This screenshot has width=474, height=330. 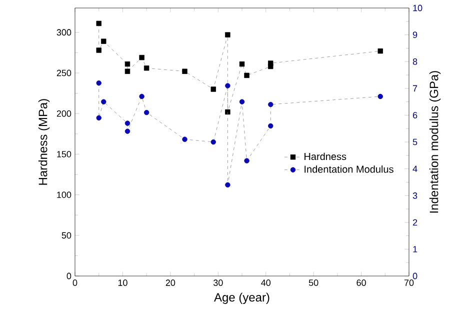 What do you see at coordinates (64, 195) in the screenshot?
I see `y-tick-label: 100` at bounding box center [64, 195].